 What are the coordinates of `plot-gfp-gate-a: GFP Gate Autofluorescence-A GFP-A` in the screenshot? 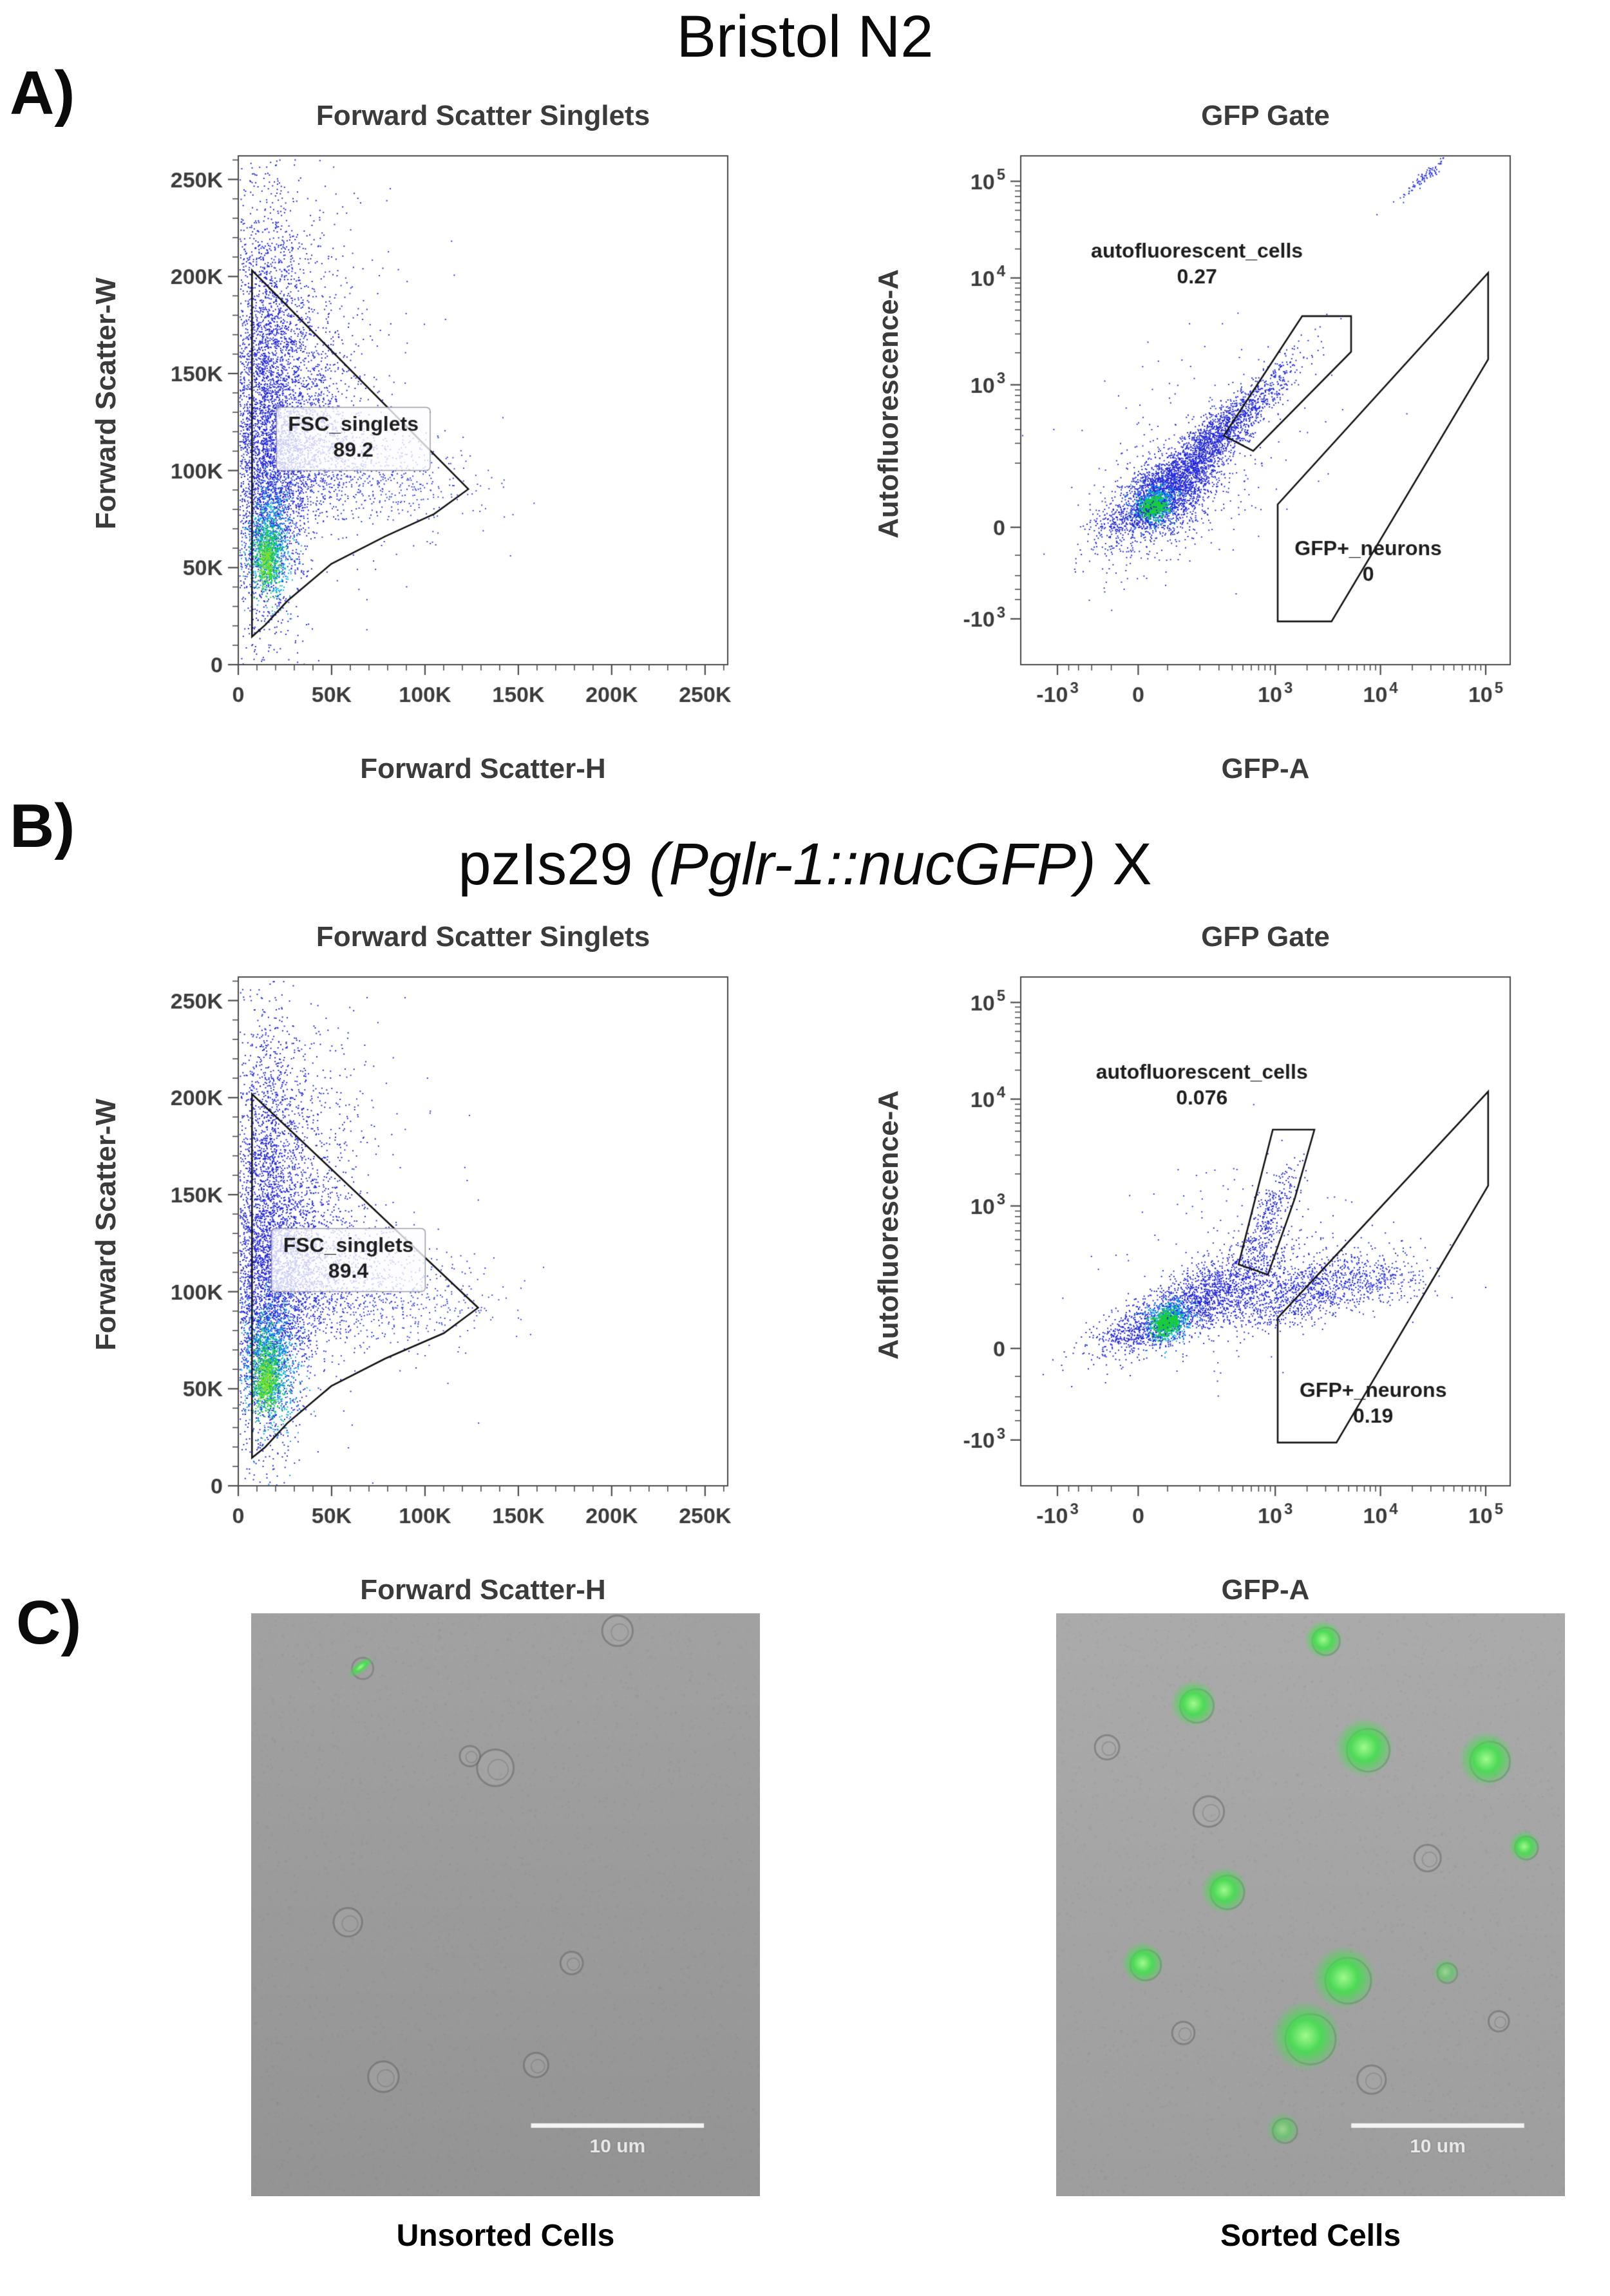 It's located at (1194, 442).